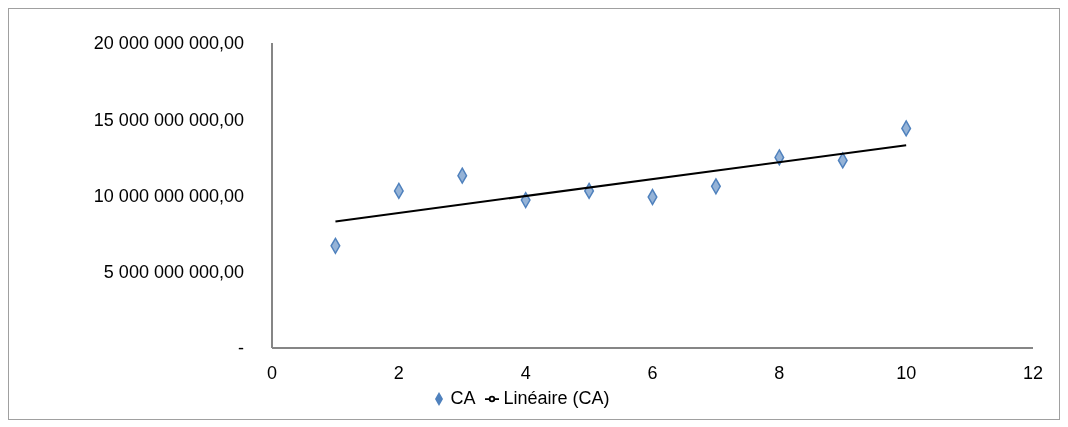 The width and height of the screenshot is (1068, 427). Describe the element at coordinates (906, 372) in the screenshot. I see `x-tick-label: 10` at that location.